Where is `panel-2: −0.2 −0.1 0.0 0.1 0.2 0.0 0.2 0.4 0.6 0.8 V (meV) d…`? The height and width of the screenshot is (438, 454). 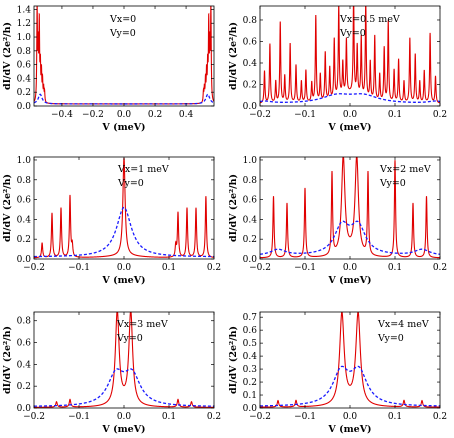
panel-2: −0.2 −0.1 0.0 0.1 0.2 0.0 0.2 0.4 0.6 0.8 V (meV) d… is located at coordinates (337, 69).